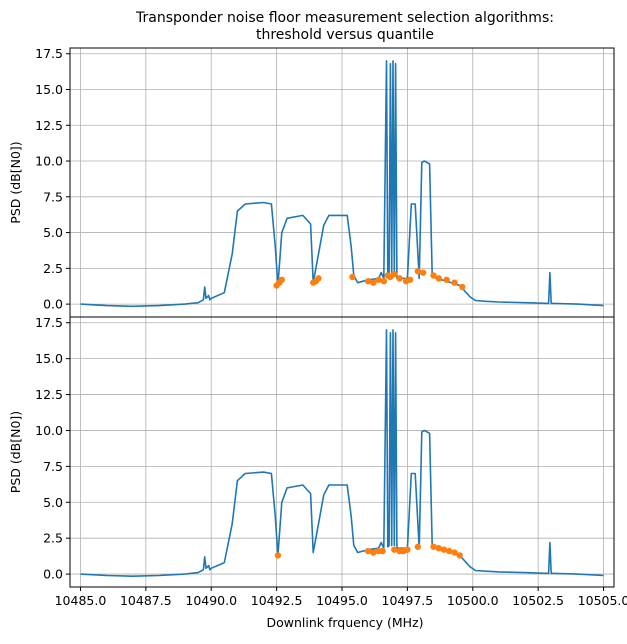  What do you see at coordinates (473, 600) in the screenshot?
I see `x-tick-label: 10500.0` at bounding box center [473, 600].